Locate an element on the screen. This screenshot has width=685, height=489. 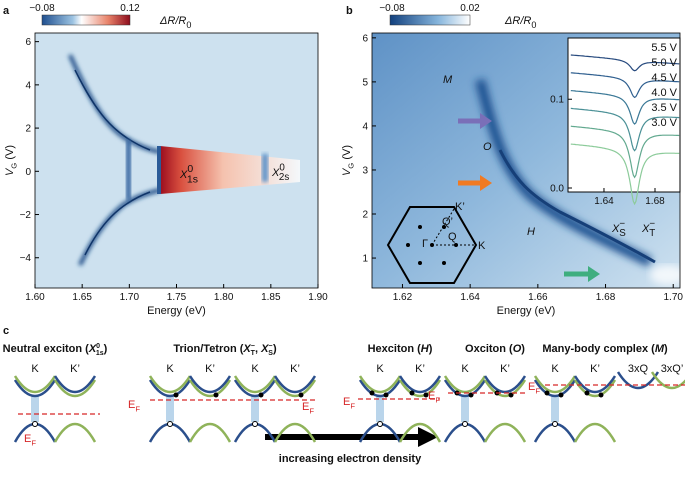
x-tick-label: 1.60 is located at coordinates (35, 297).